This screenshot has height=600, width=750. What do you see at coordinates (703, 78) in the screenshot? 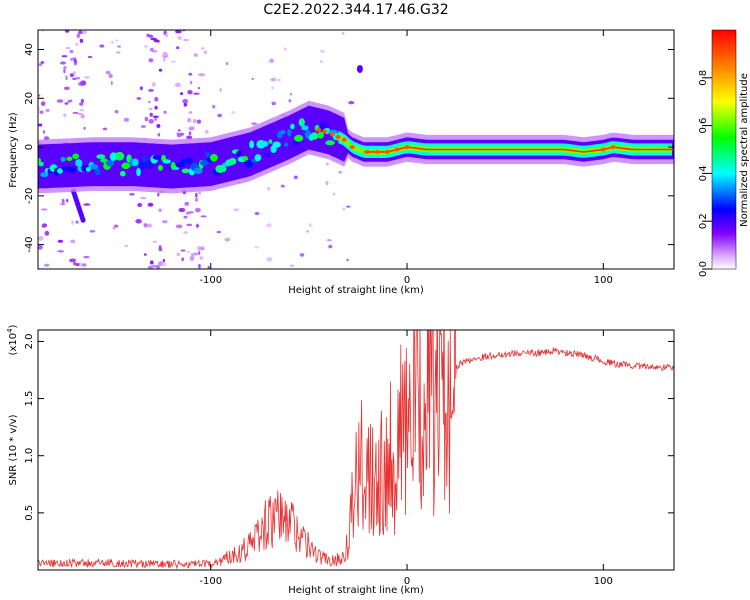
I see `colorbar-tick-label: 0.8` at bounding box center [703, 78].